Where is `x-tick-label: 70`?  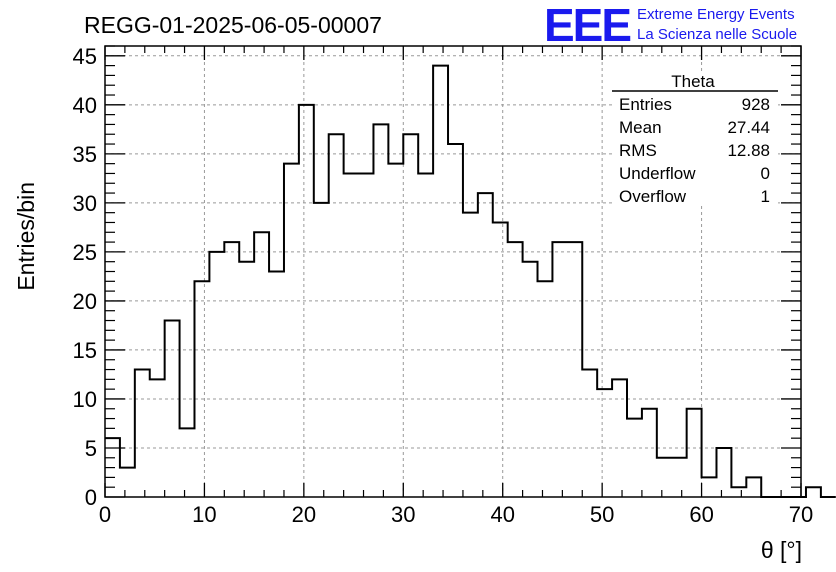 x-tick-label: 70 is located at coordinates (801, 514).